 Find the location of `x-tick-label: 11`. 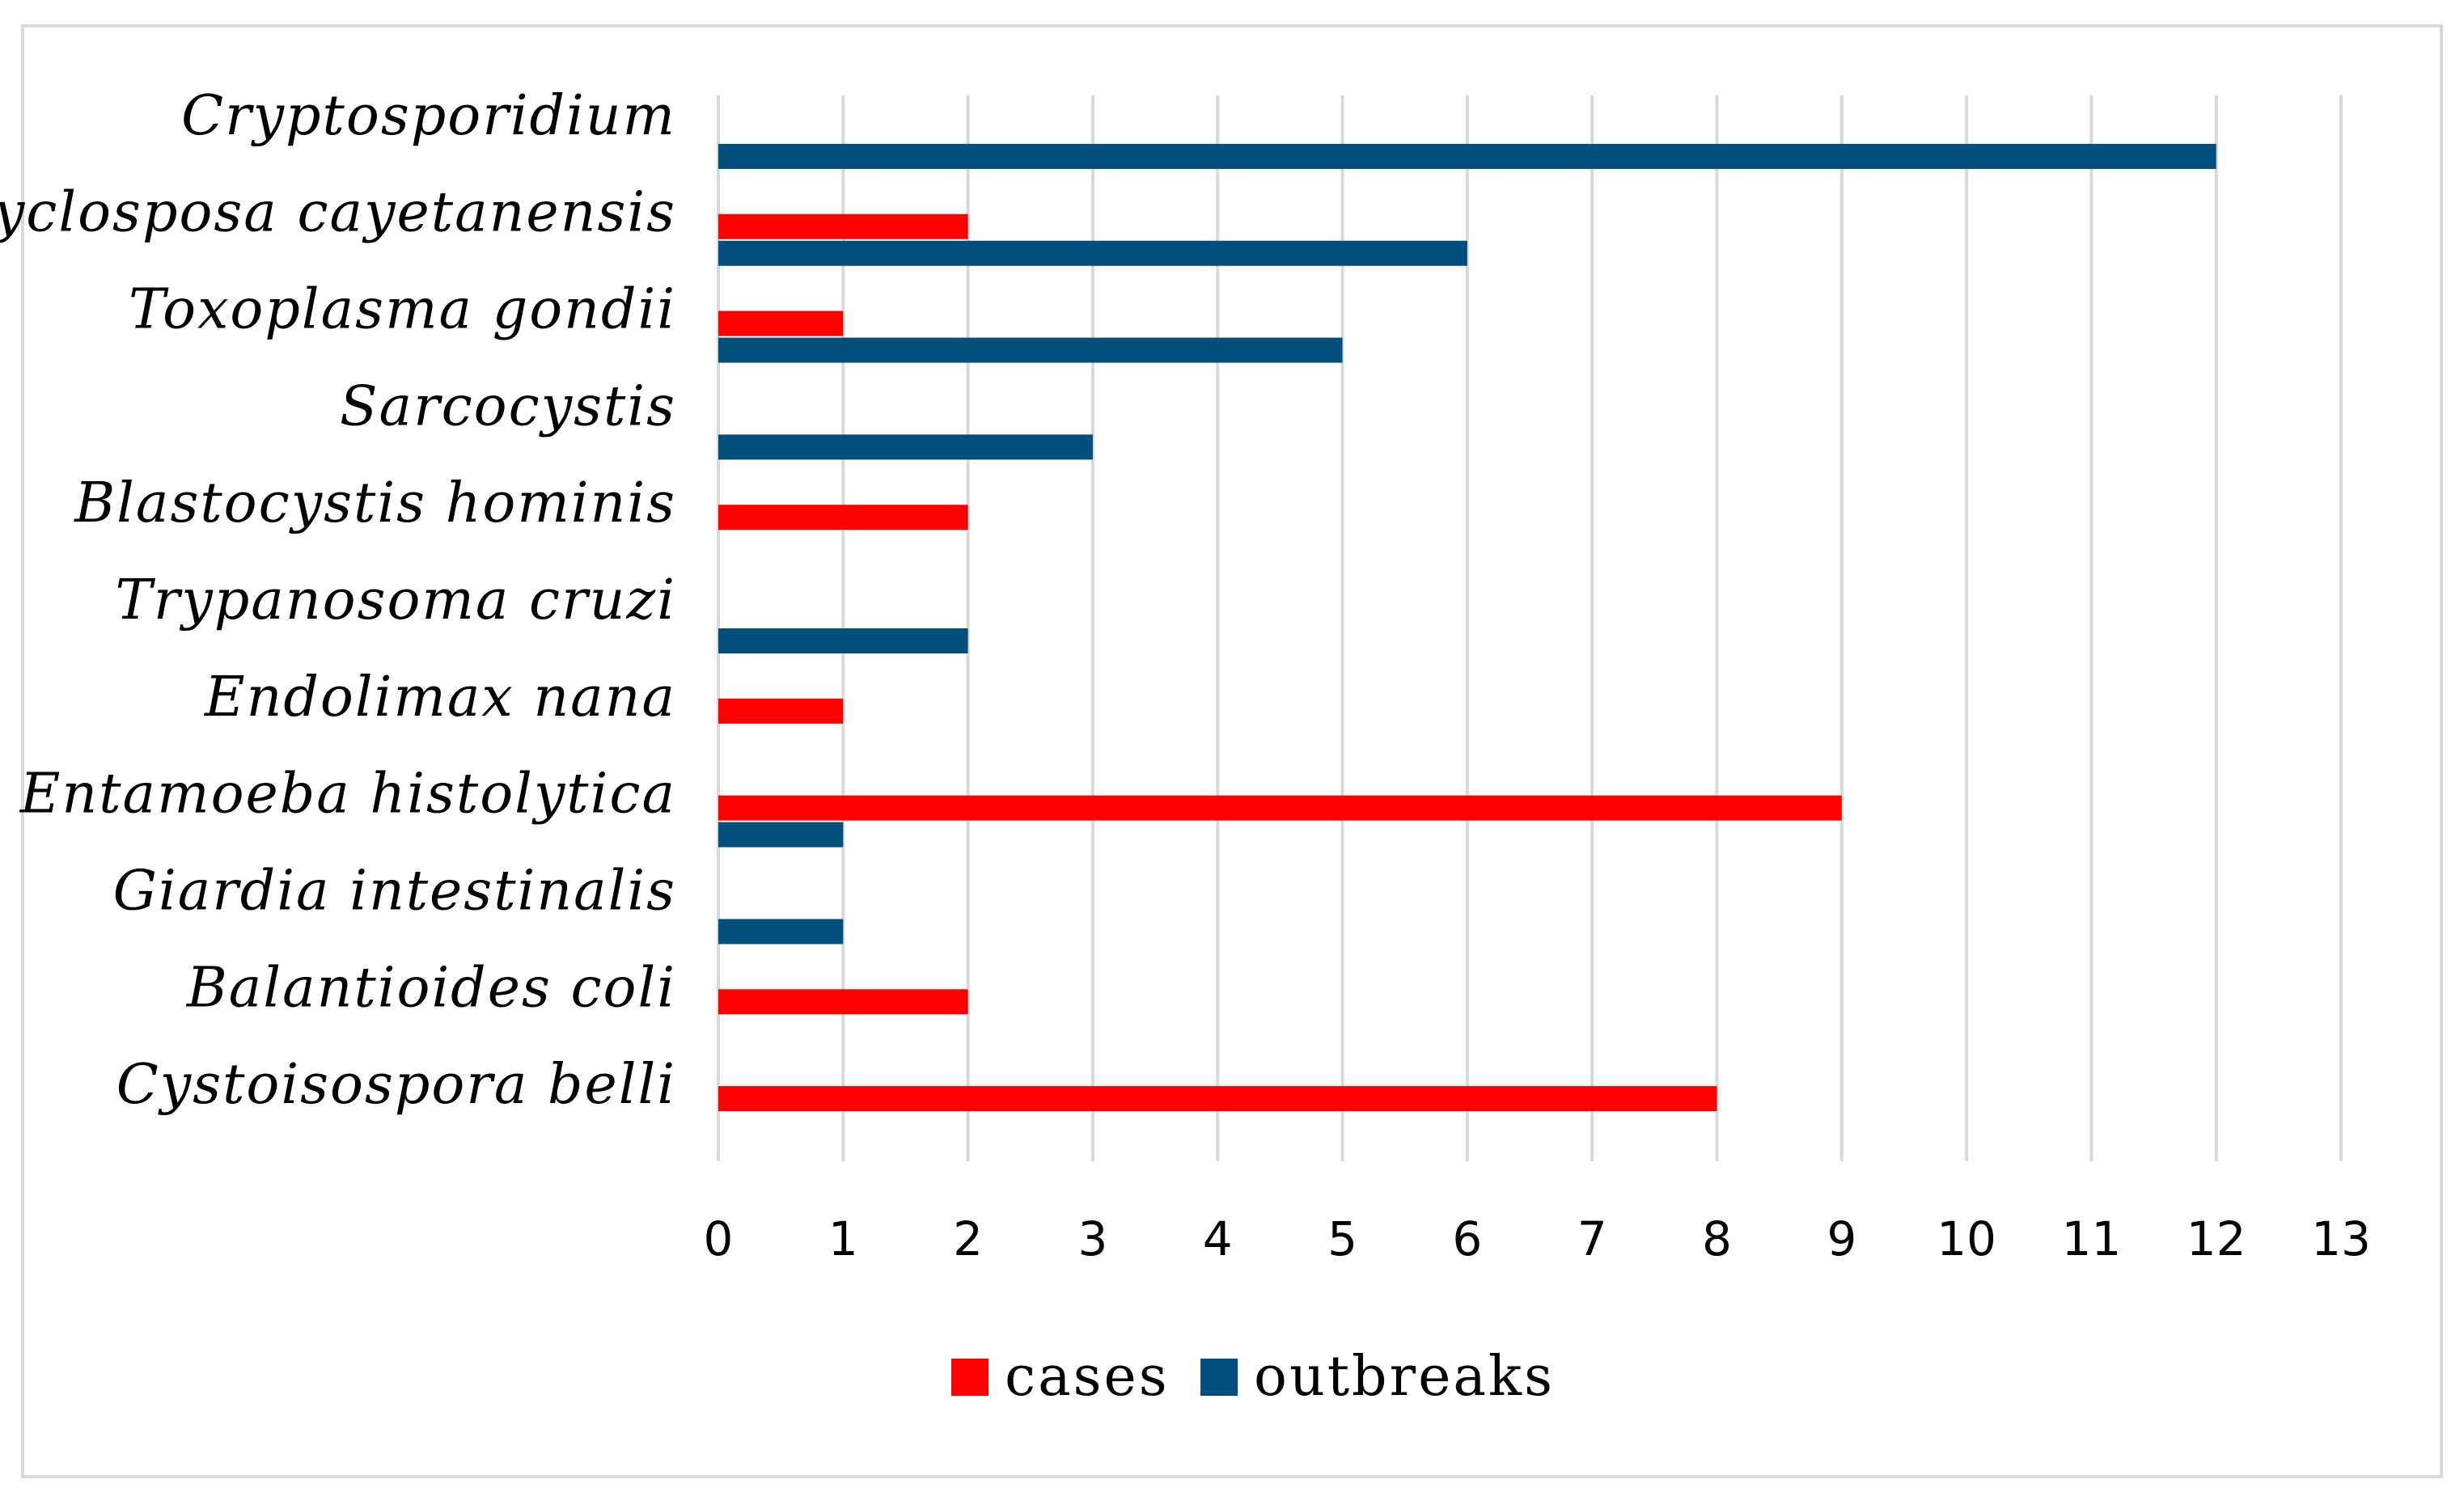

x-tick-label: 11 is located at coordinates (2091, 1238).